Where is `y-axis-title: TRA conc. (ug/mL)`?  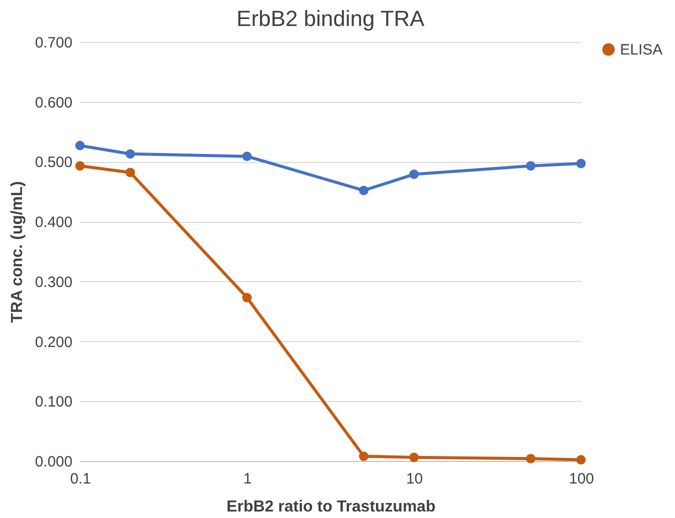
y-axis-title: TRA conc. (ug/mL) is located at coordinates (17, 252).